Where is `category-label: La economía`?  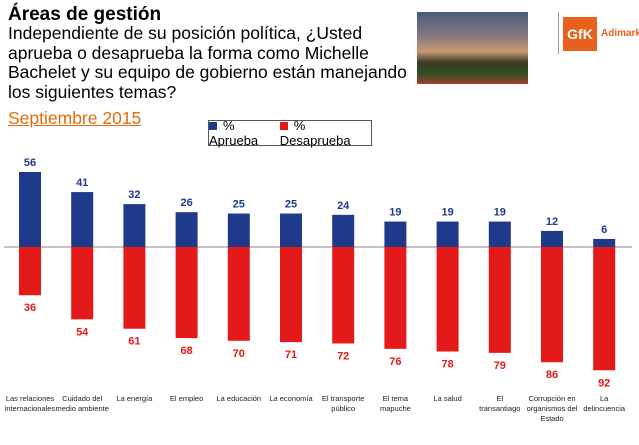
category-label: La economía is located at coordinates (291, 398).